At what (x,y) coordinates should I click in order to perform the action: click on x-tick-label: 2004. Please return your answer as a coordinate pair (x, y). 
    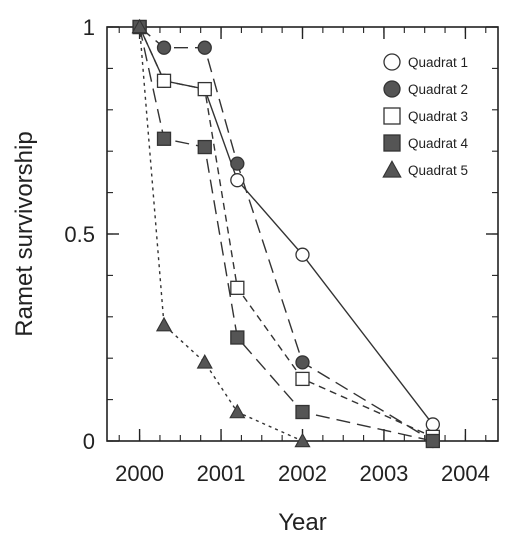
    Looking at the image, I should click on (465, 473).